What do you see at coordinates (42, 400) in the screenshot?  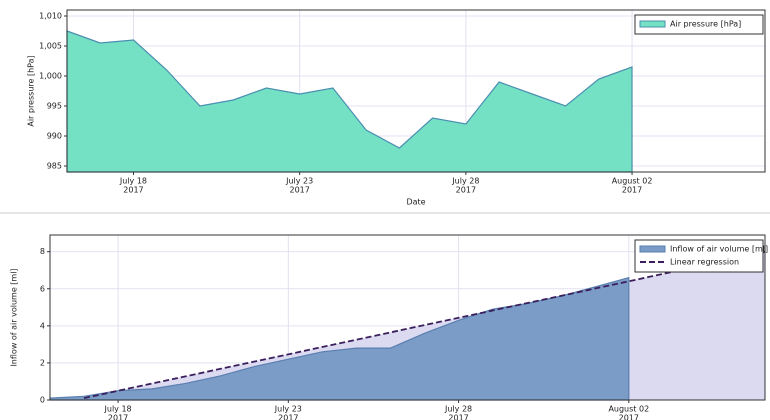 I see `y-tick-label: 0` at bounding box center [42, 400].